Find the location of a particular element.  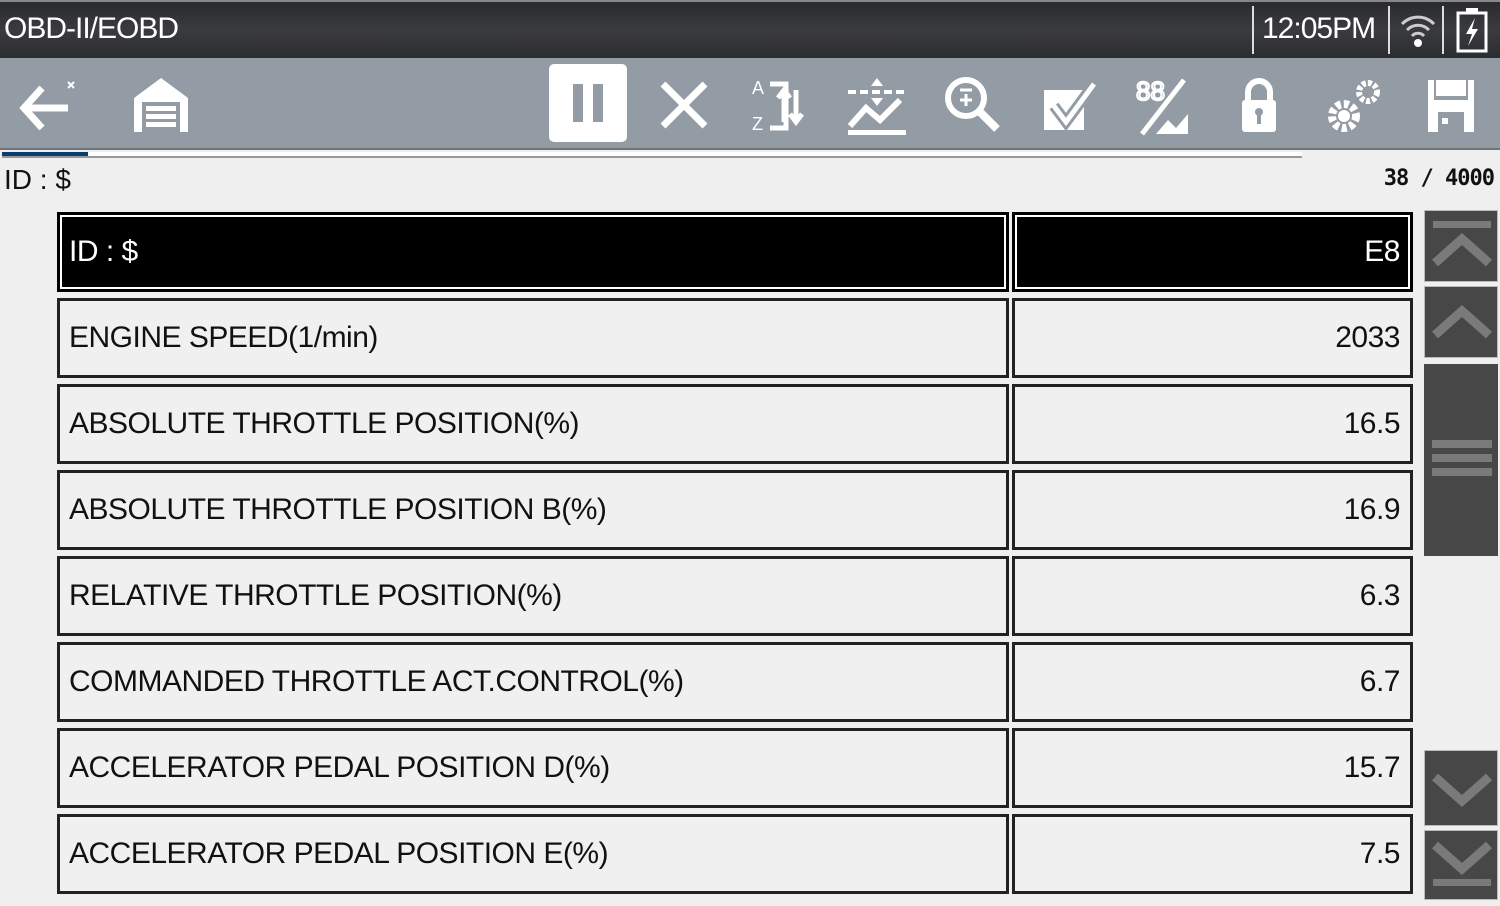

double-chevron-up-icon is located at coordinates (1462, 244).